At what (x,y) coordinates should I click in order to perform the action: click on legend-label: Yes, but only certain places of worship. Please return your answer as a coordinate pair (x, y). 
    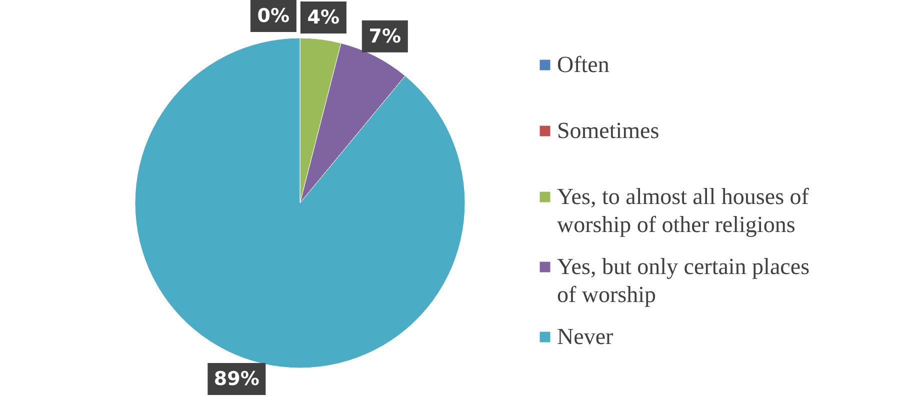
    Looking at the image, I should click on (683, 280).